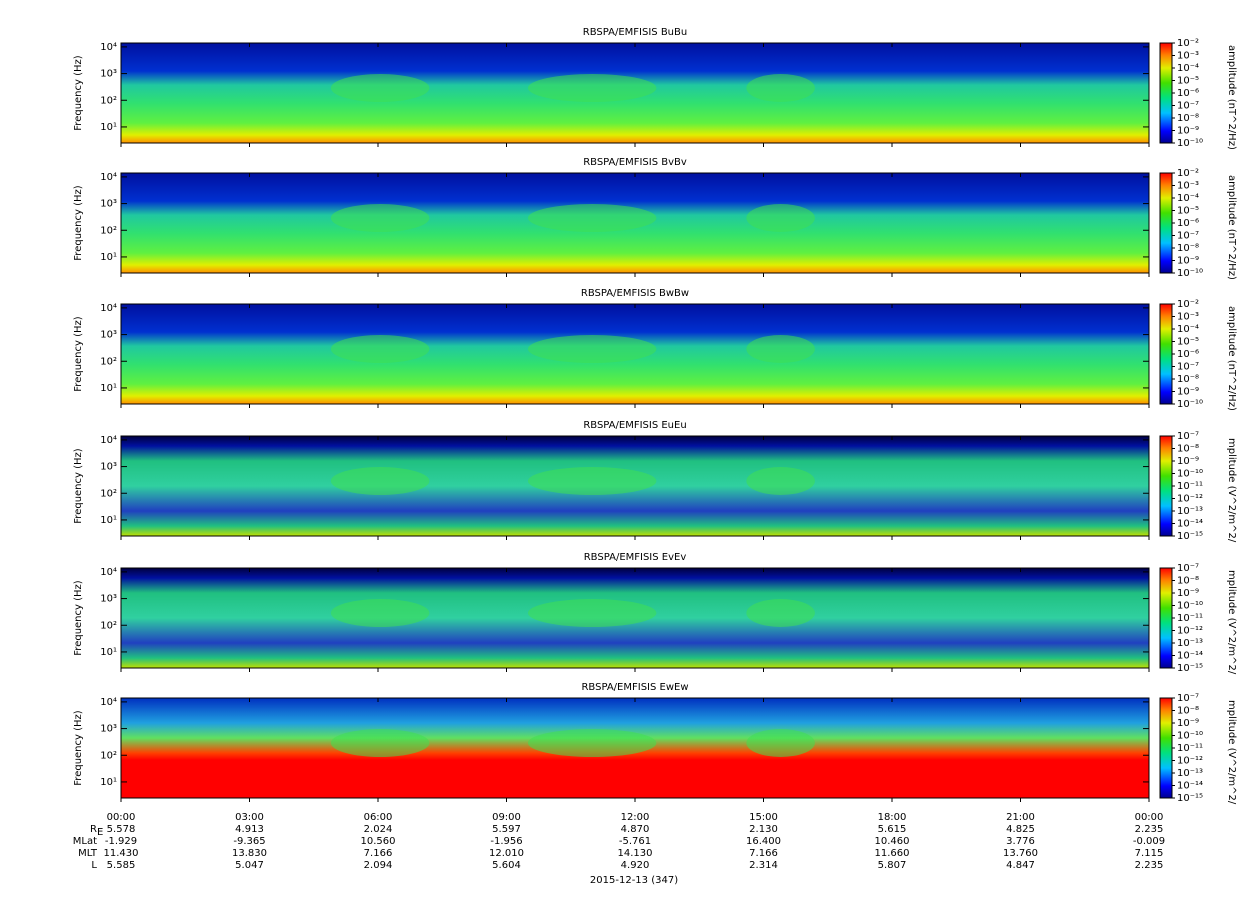 The height and width of the screenshot is (899, 1248). I want to click on ephemeris-value: 4.870, so click(635, 829).